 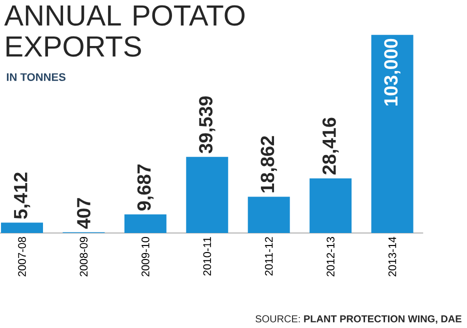 I want to click on x-tick-label: 2007-08, so click(x=22, y=256).